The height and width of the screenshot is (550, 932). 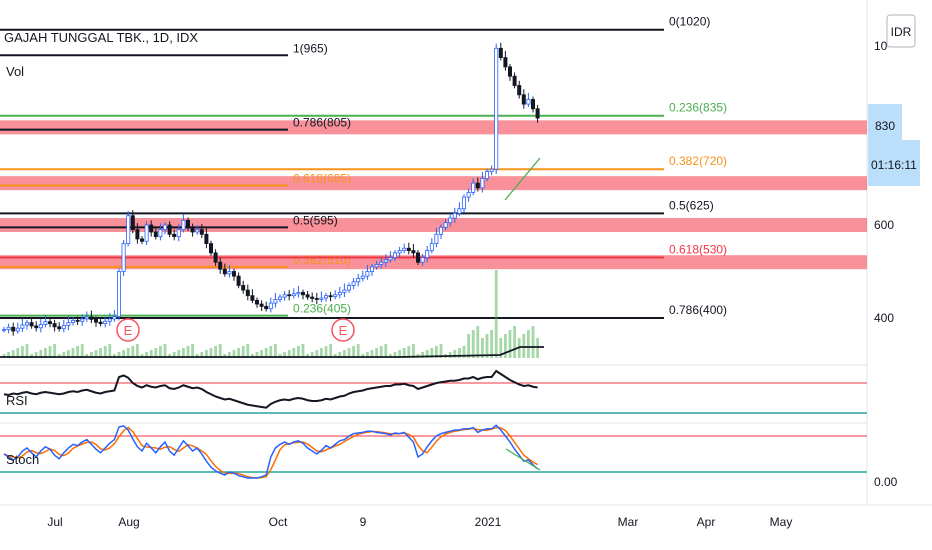 I want to click on stoch-pane-label: Stoch, so click(x=22, y=459).